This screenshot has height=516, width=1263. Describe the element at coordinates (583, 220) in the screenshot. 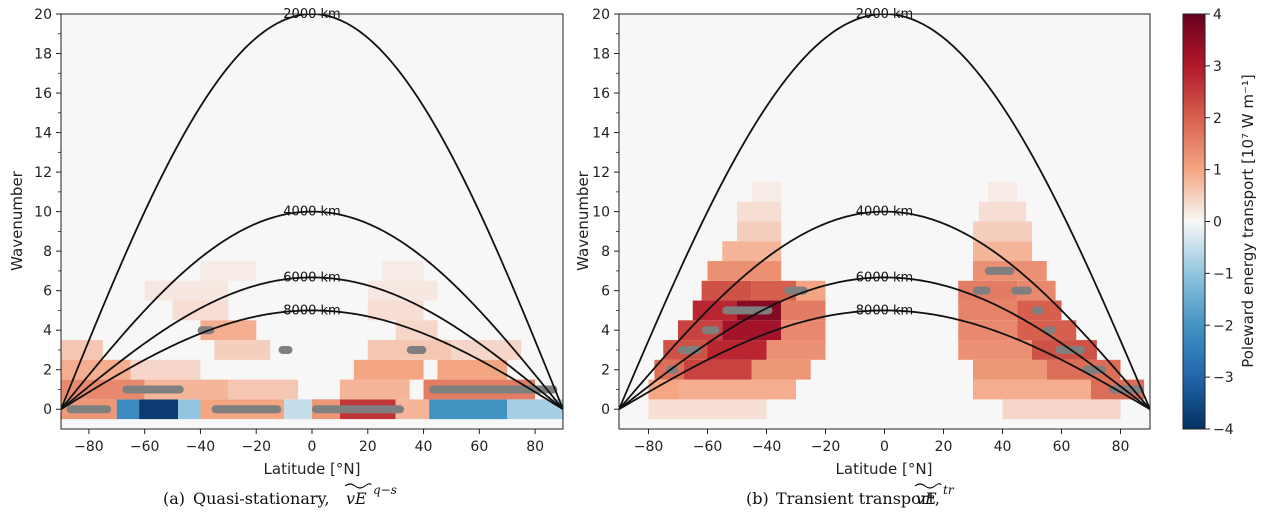

I see `panel-b-y-label: Wavenumber` at that location.